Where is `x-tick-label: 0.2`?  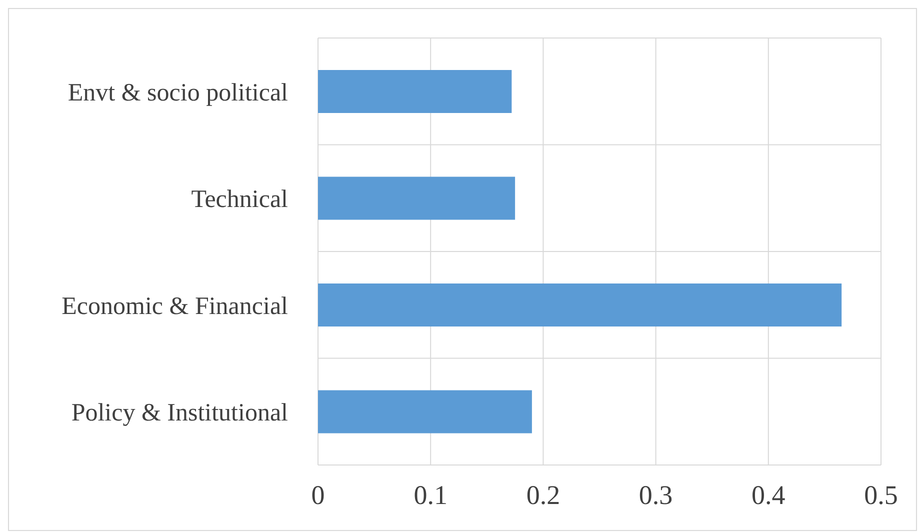
x-tick-label: 0.2 is located at coordinates (543, 495).